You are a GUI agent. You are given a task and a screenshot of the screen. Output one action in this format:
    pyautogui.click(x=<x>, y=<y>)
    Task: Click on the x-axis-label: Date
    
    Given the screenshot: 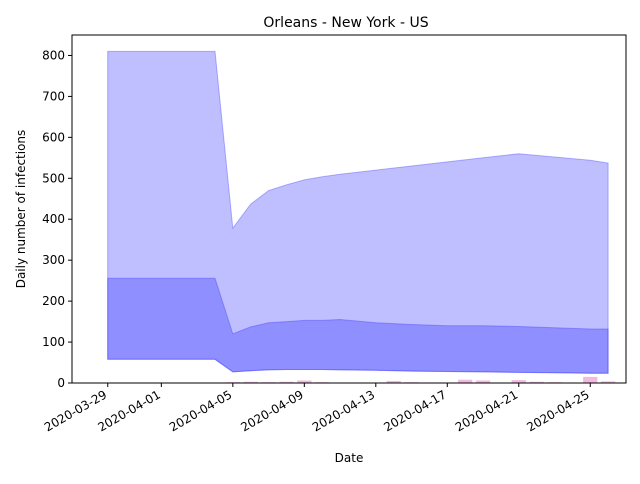 What is the action you would take?
    pyautogui.click(x=349, y=458)
    